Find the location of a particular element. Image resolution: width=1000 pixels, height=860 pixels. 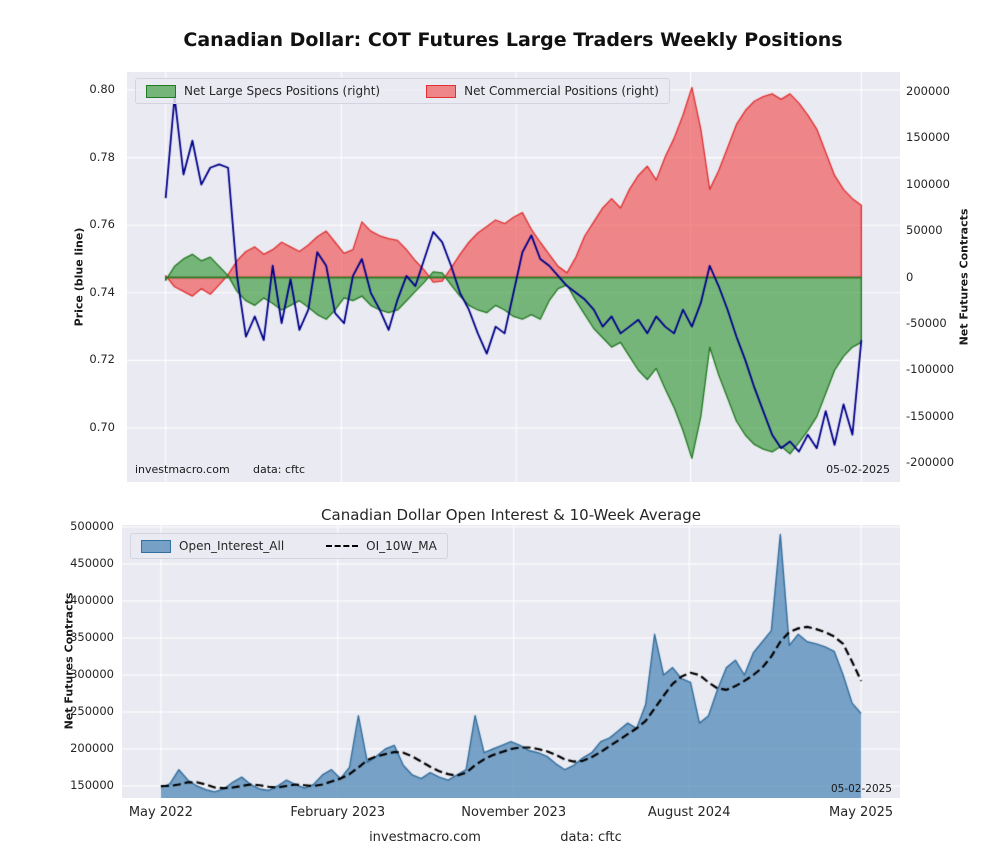

legend-item-oi-ma: OI_10W_MA is located at coordinates (381, 546).